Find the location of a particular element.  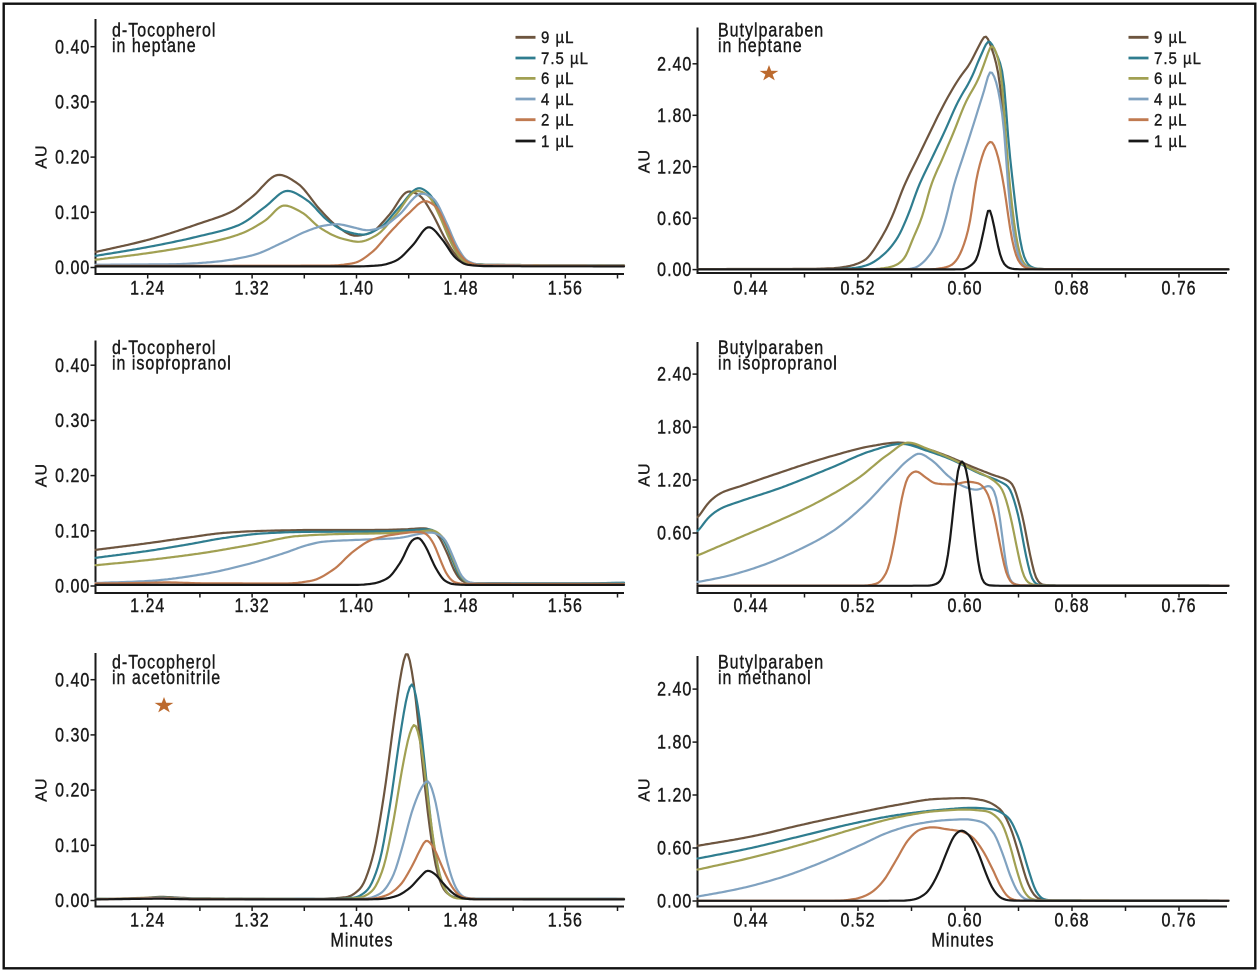

svg-text: in acetonitrile is located at coordinates (166, 678).